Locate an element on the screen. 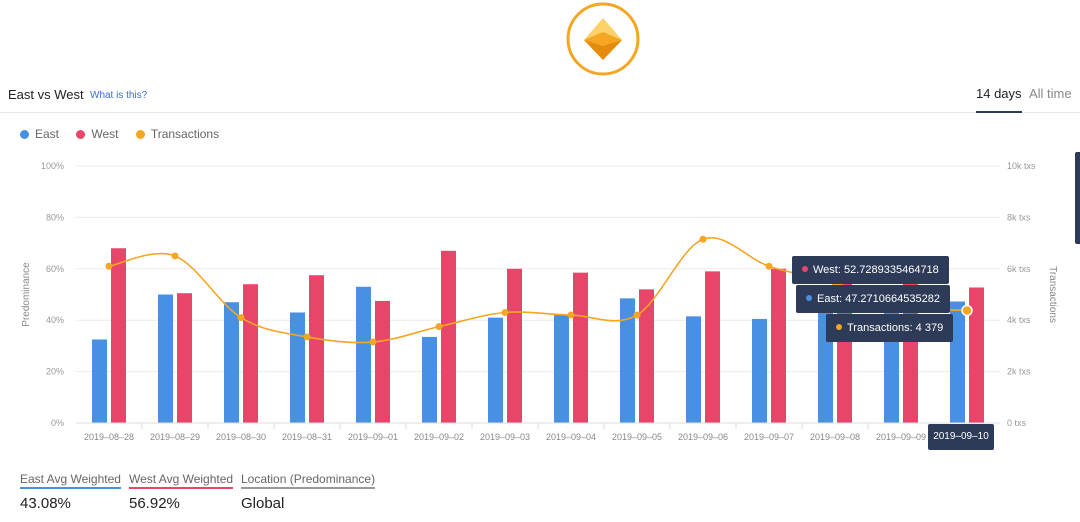 Image resolution: width=1080 pixels, height=522 pixels. tooltip-date: 2019–09–10 is located at coordinates (961, 437).